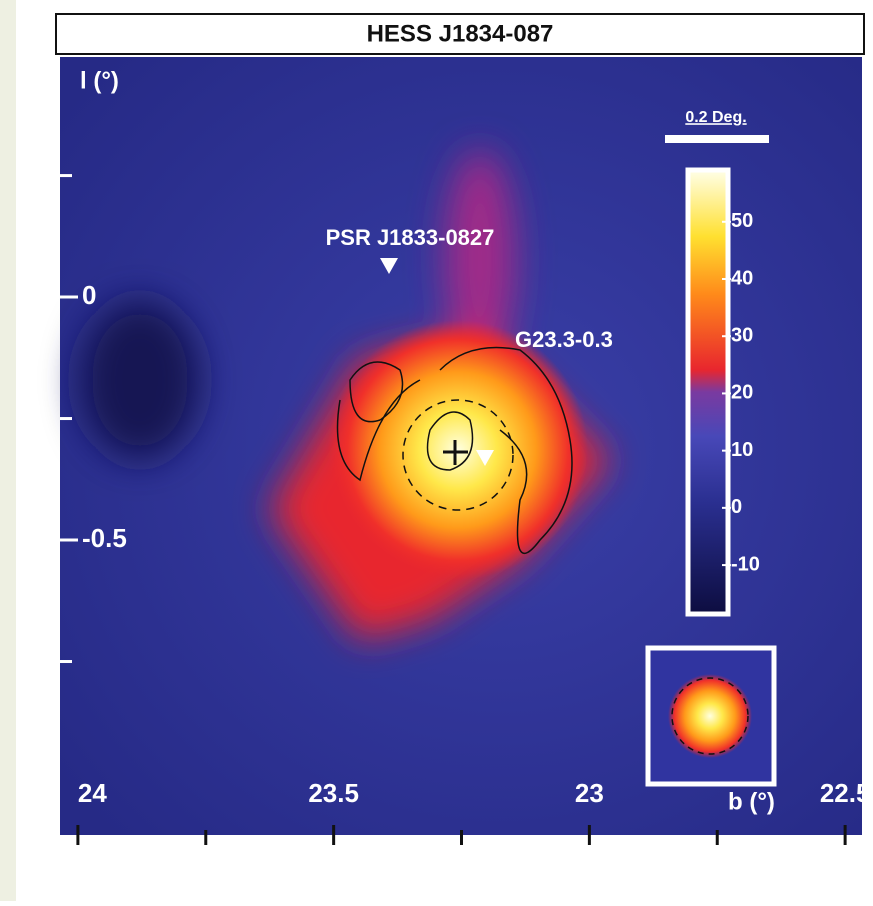 The image size is (873, 906). What do you see at coordinates (736, 507) in the screenshot?
I see `colorbar-tick-label: 0` at bounding box center [736, 507].